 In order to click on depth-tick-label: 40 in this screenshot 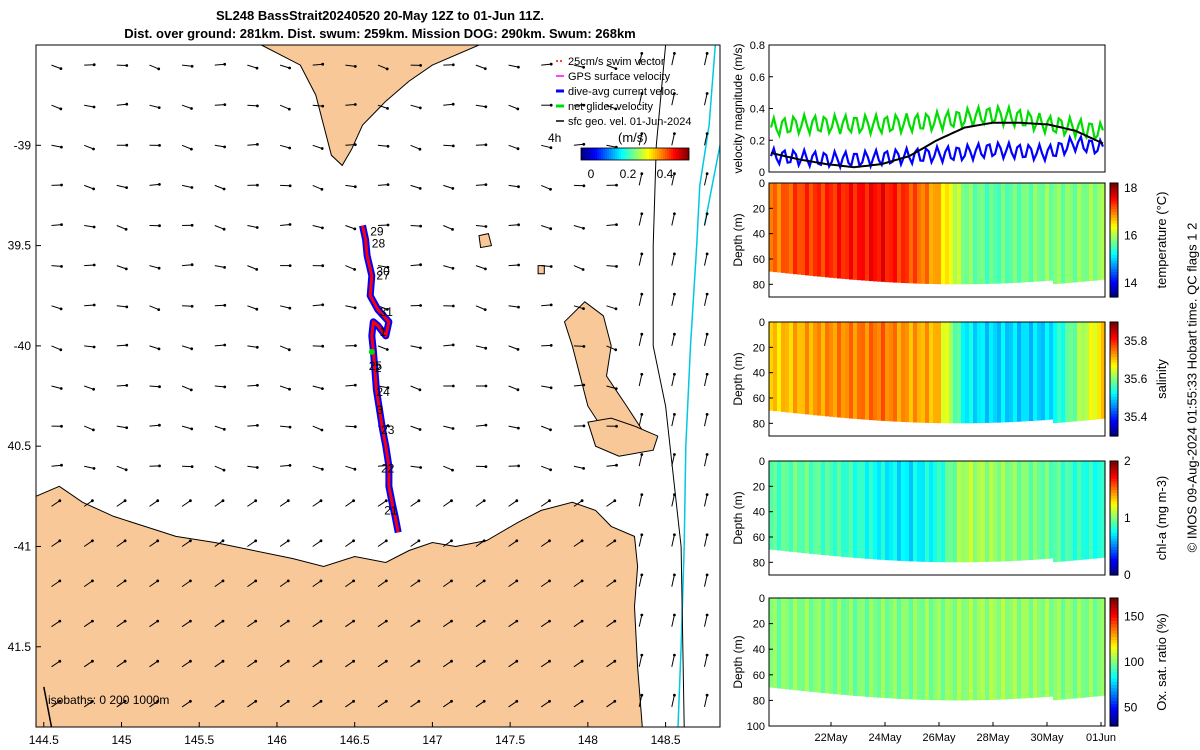, I will do `click(759, 235)`.